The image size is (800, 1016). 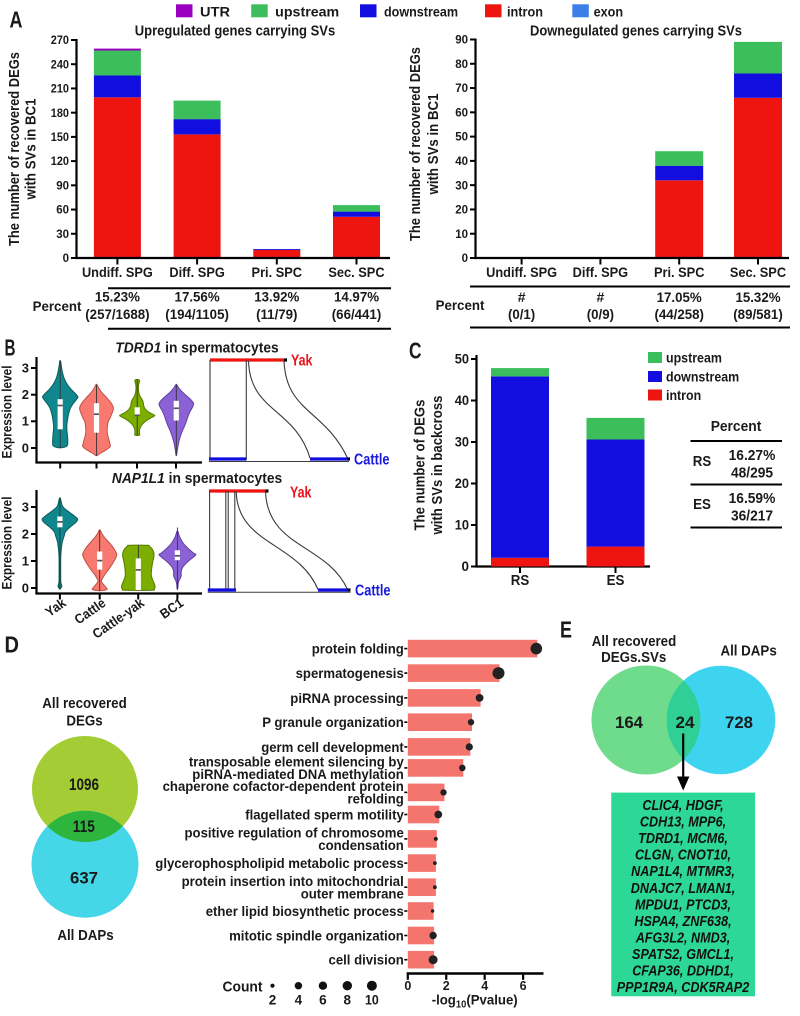 What do you see at coordinates (682, 922) in the screenshot?
I see `svg-text: HSPA4, ZNF638,` at bounding box center [682, 922].